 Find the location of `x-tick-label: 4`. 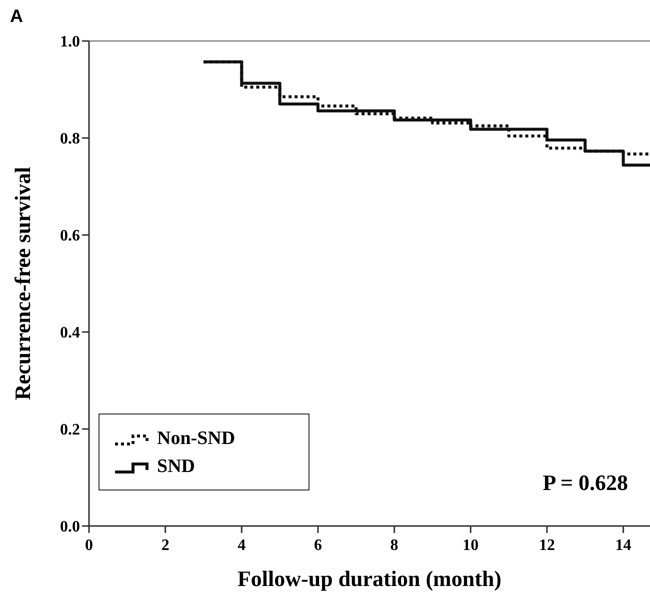

x-tick-label: 4 is located at coordinates (242, 545).